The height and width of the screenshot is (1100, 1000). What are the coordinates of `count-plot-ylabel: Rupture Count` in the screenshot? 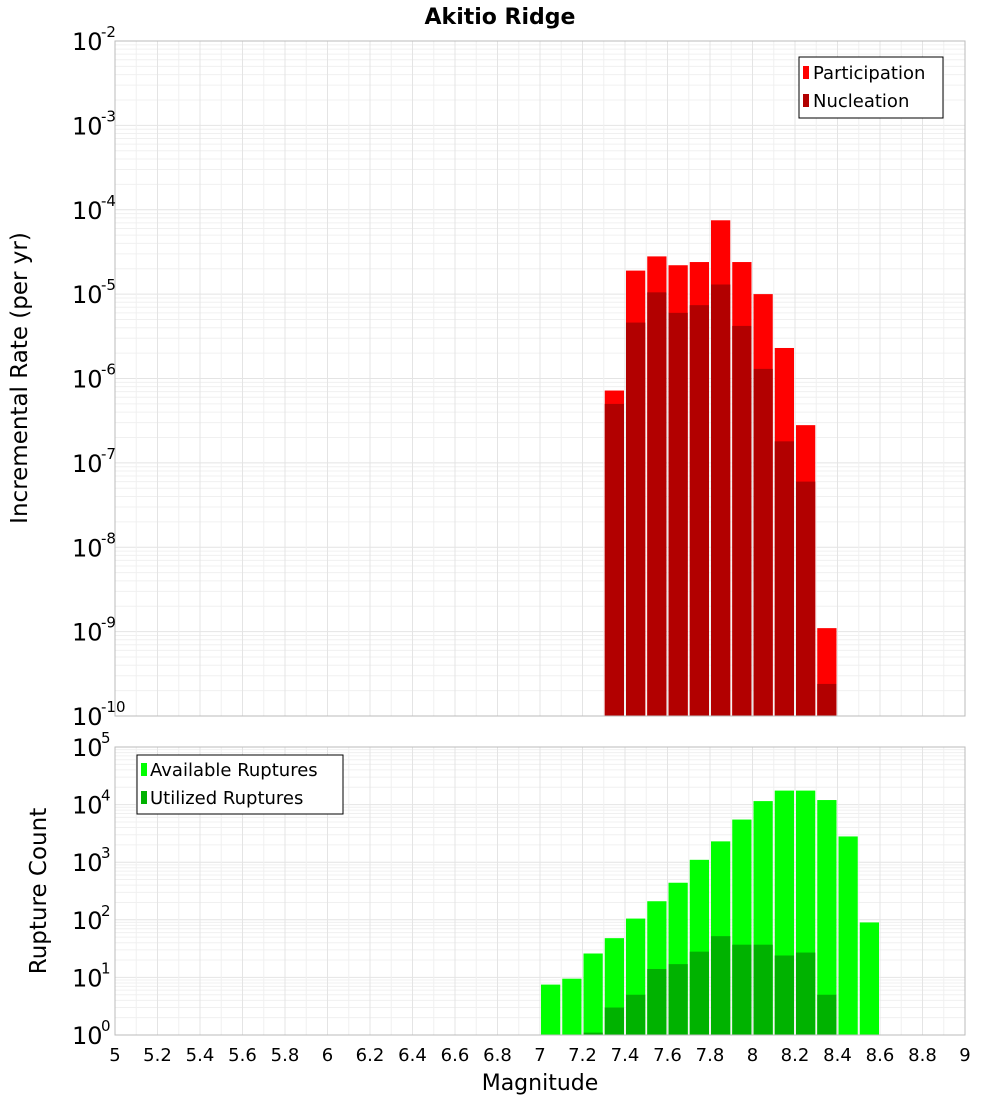 It's located at (39, 891).